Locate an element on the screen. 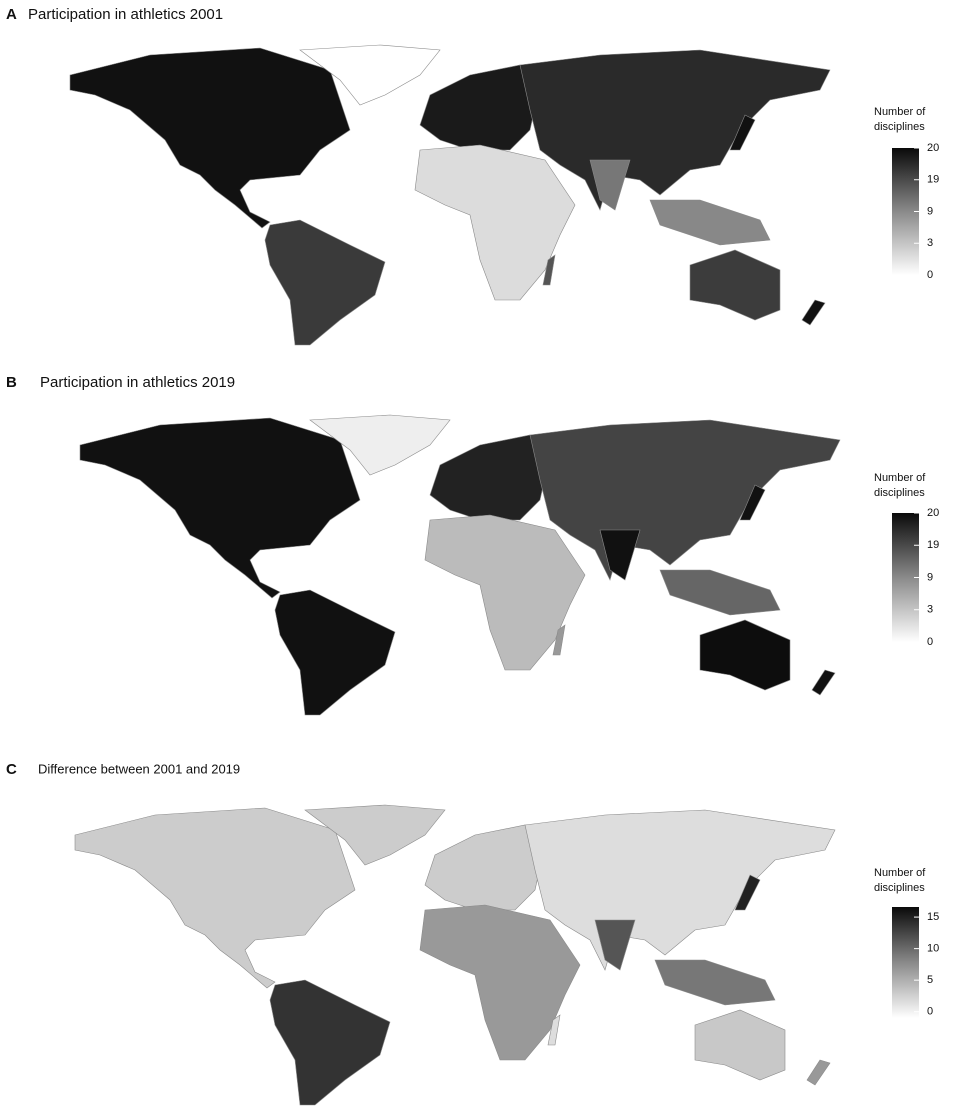 The width and height of the screenshot is (957, 1111). panel-title: Participation in athletics 2001 is located at coordinates (125, 14).